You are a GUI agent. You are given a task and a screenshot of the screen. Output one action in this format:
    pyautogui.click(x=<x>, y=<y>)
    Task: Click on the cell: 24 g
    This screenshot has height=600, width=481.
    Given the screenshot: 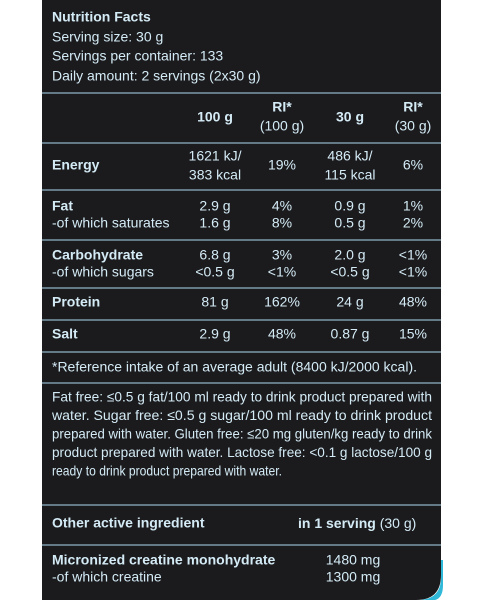 What is the action you would take?
    pyautogui.click(x=349, y=302)
    